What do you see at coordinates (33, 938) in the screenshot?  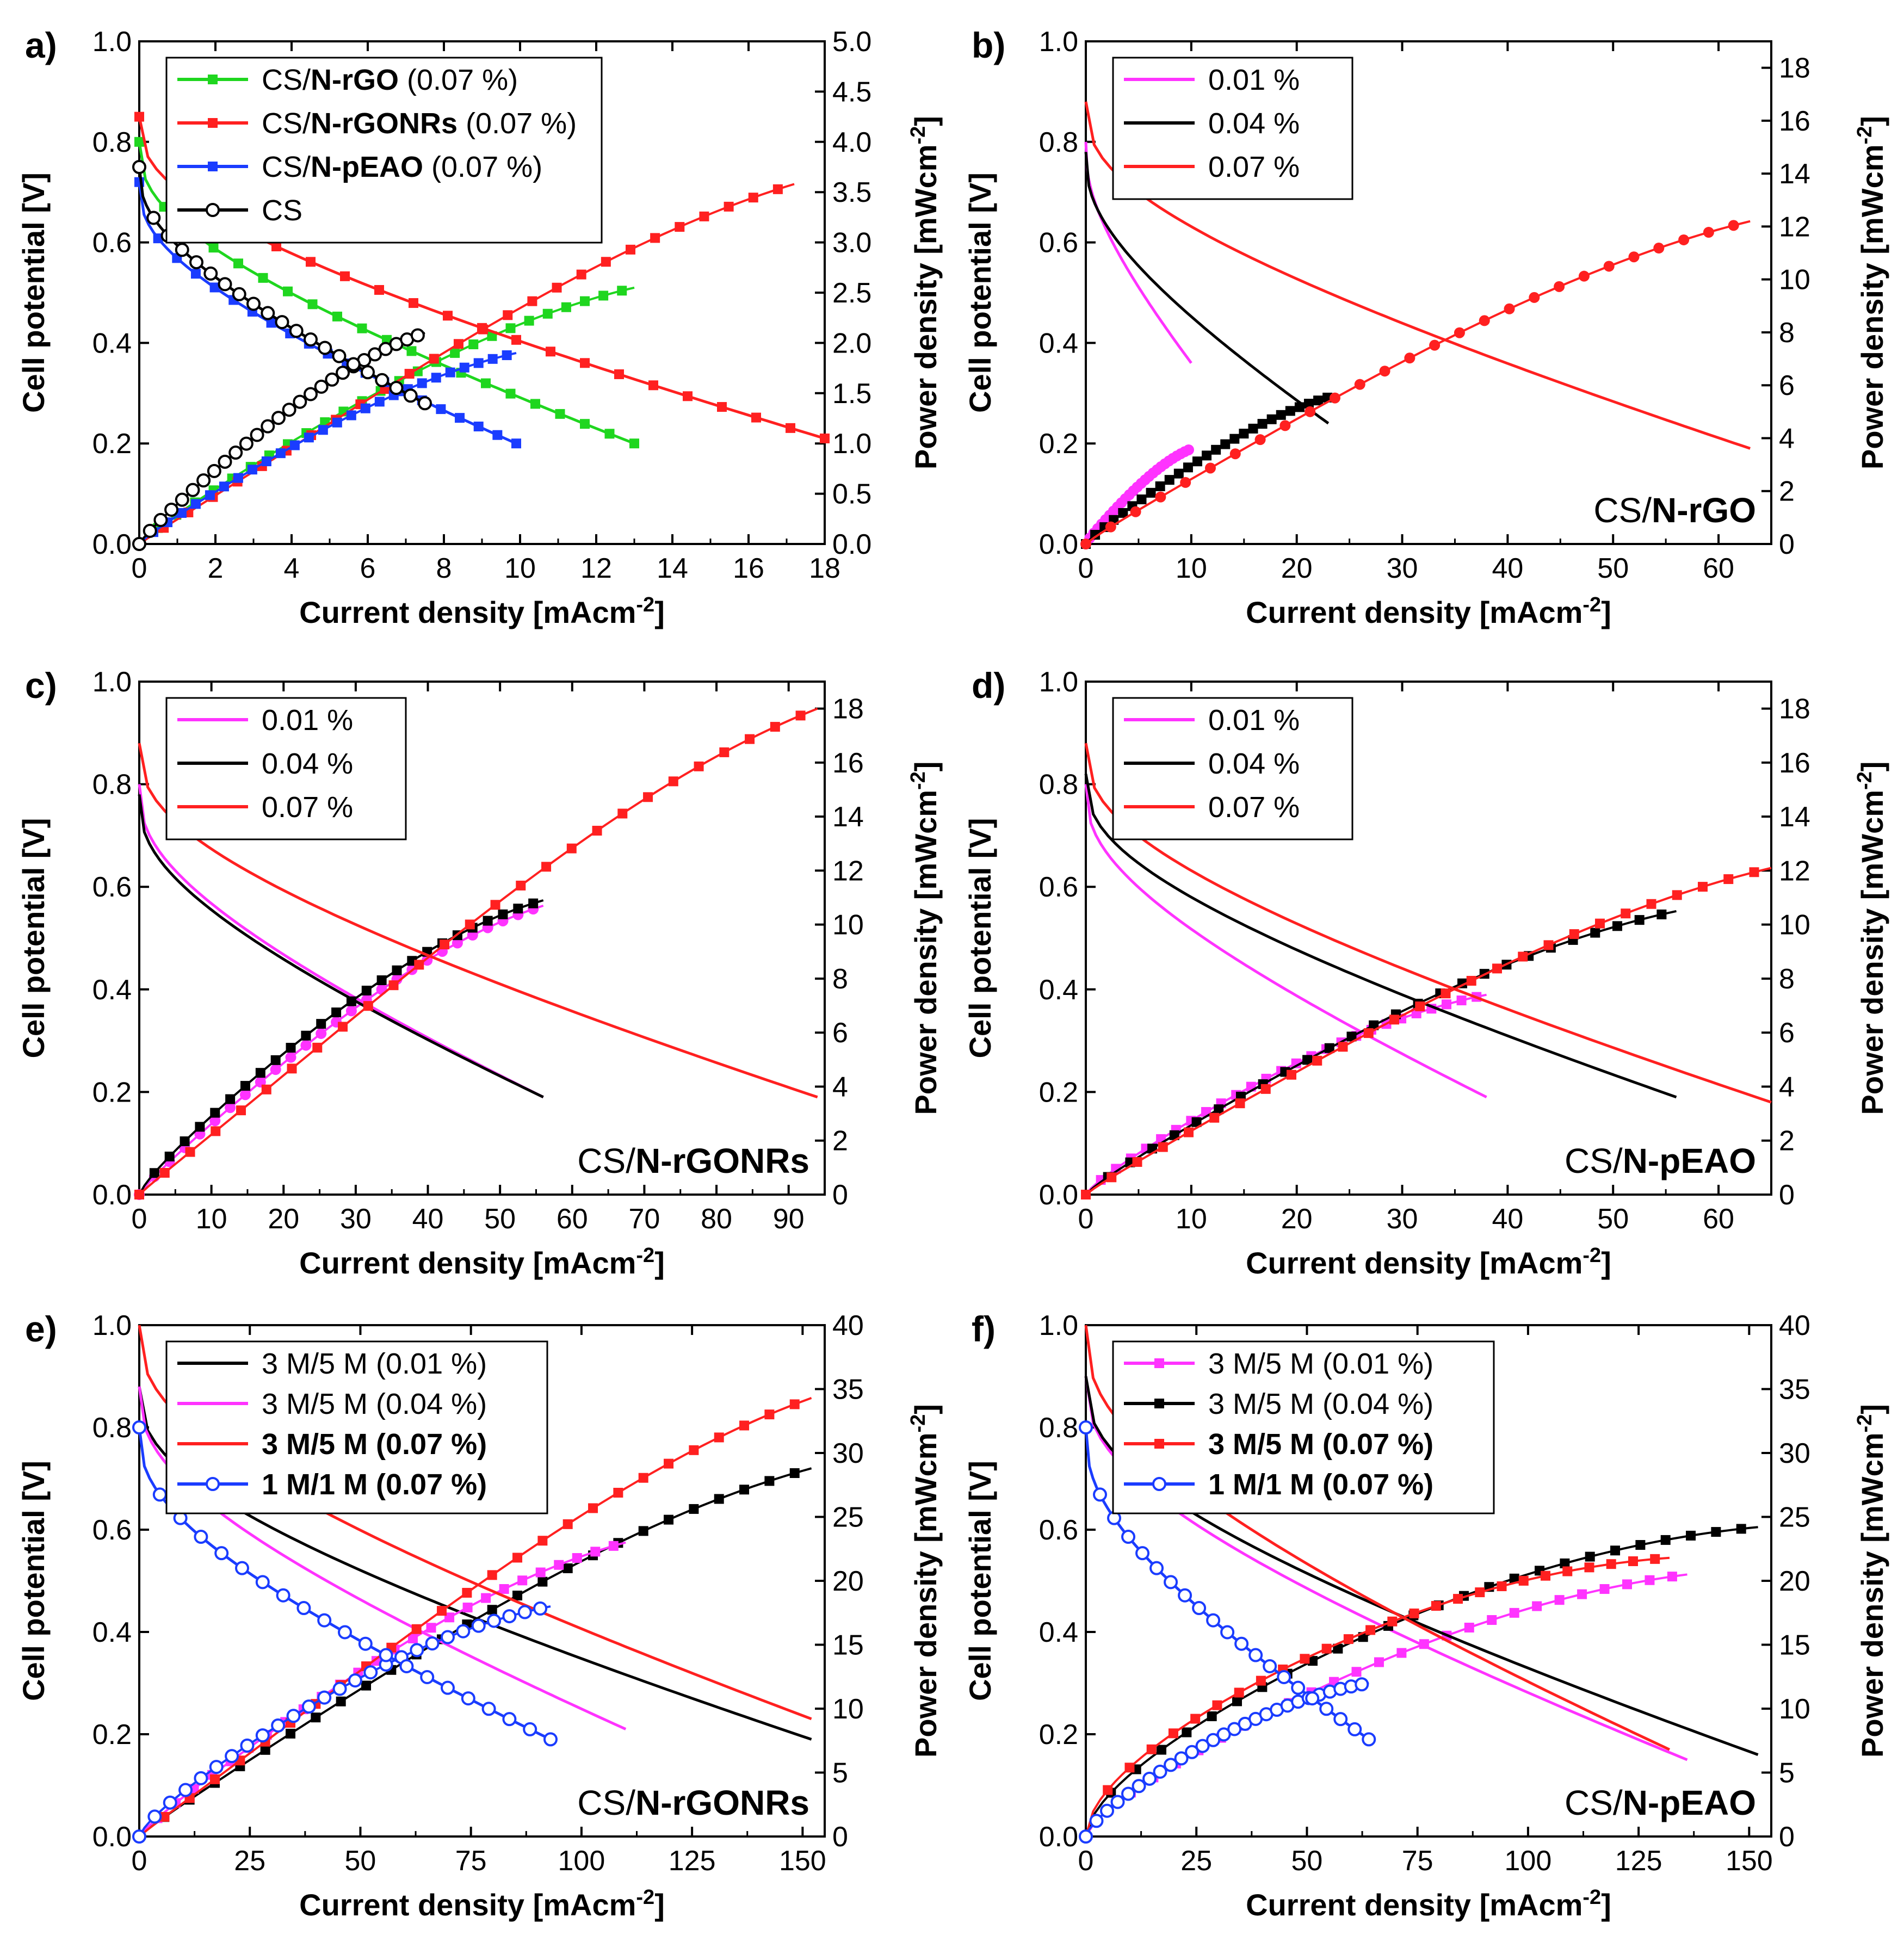 I see `y-left-axis-title: Cell potential [V]` at bounding box center [33, 938].